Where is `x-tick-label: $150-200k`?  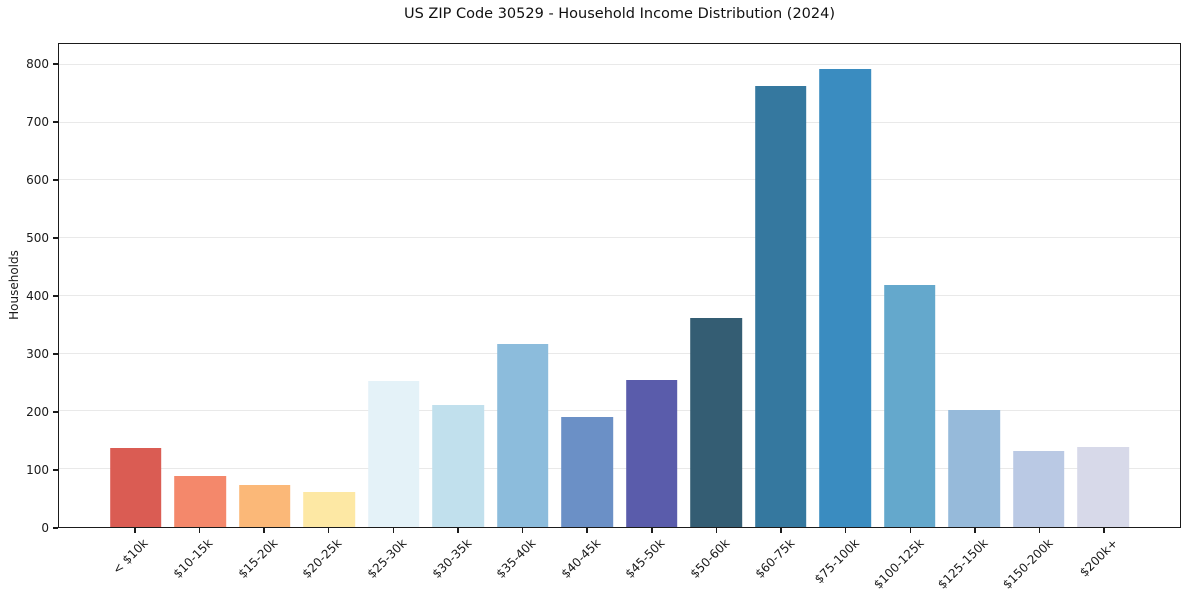
x-tick-label: $150-200k is located at coordinates (1027, 563).